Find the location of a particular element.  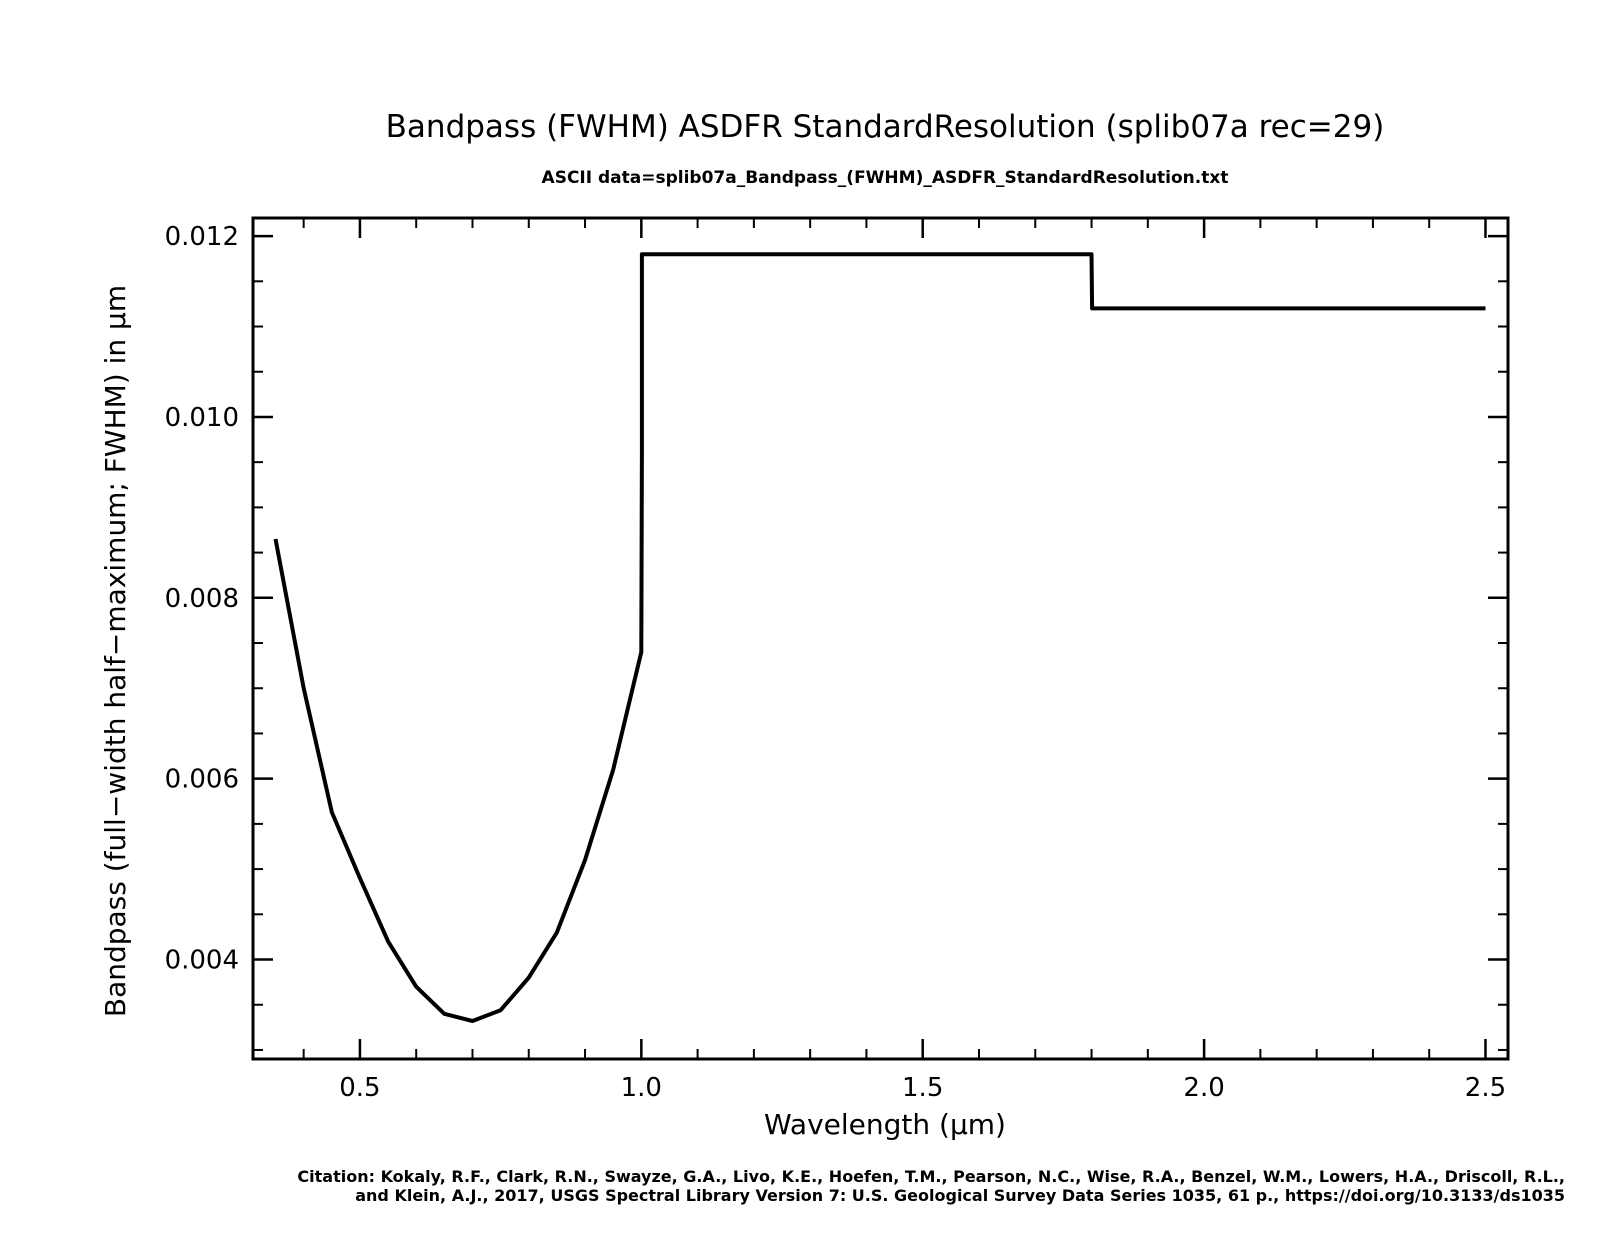

x-tick-label: 2.5 is located at coordinates (1485, 1088).